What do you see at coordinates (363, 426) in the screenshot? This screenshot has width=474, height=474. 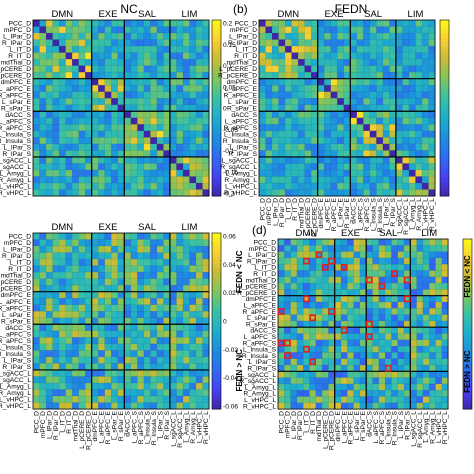 I see `column-label: R_sPar_E` at bounding box center [363, 426].